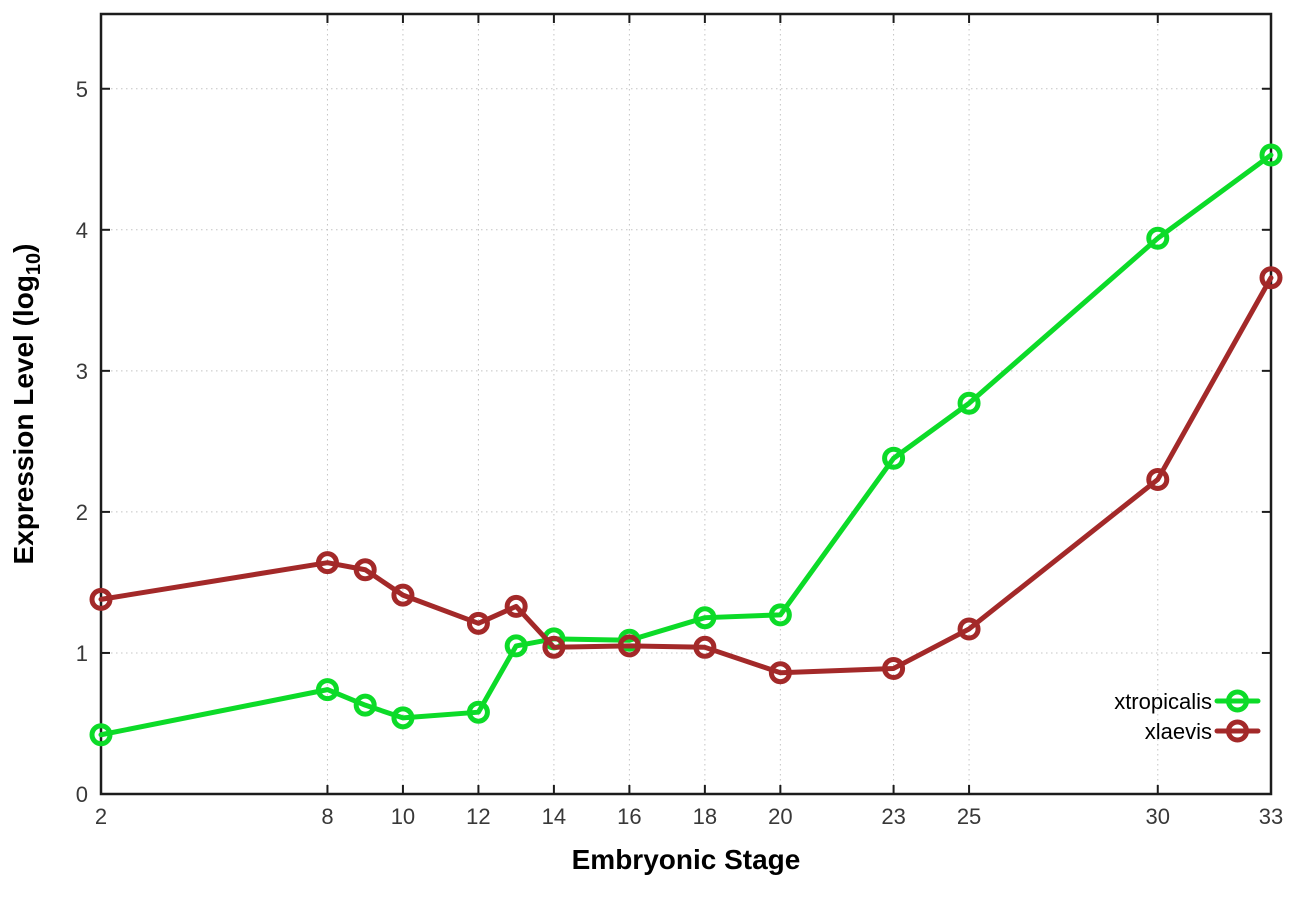  I want to click on y-axis-title-close: ), so click(23, 248).